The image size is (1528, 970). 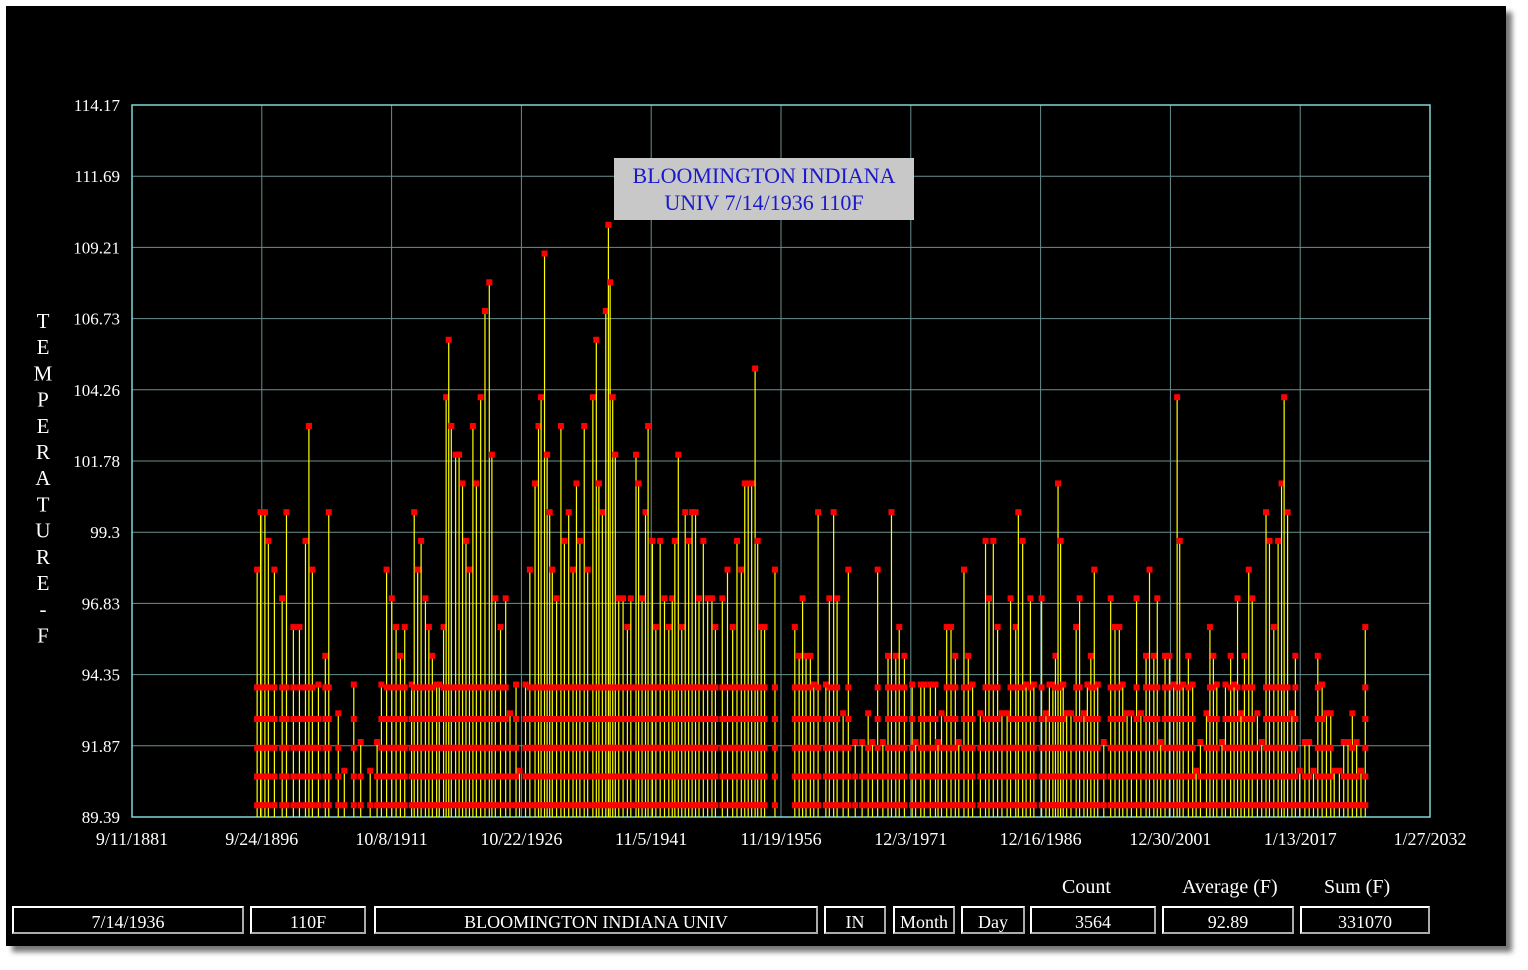 I want to click on average-header: Average (F), so click(x=1230, y=887).